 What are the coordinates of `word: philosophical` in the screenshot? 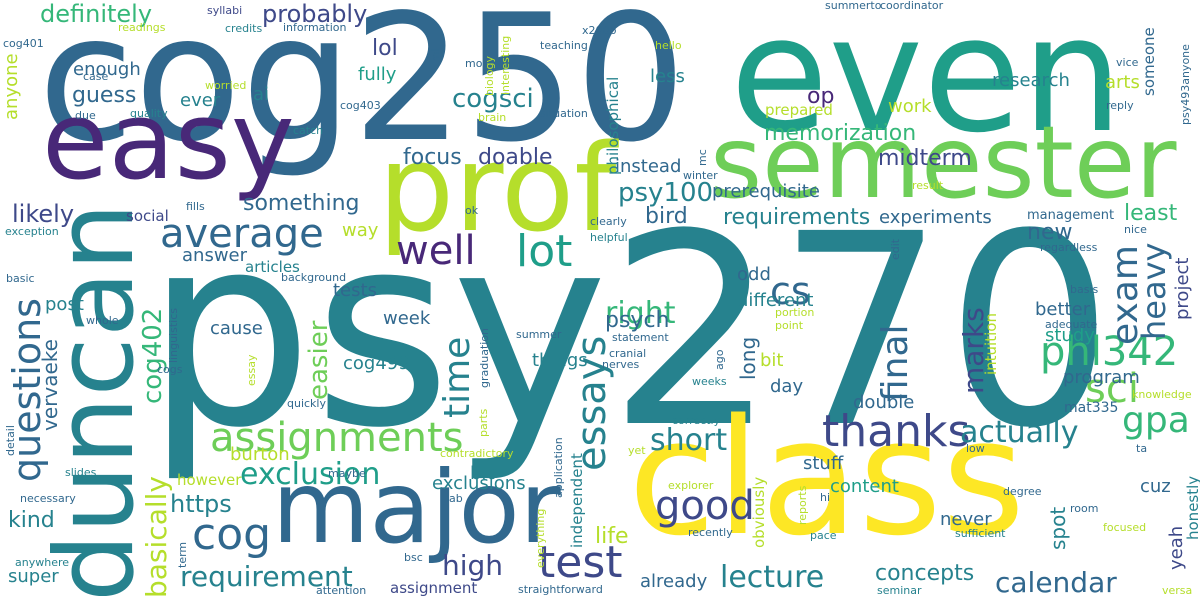 It's located at (613, 125).